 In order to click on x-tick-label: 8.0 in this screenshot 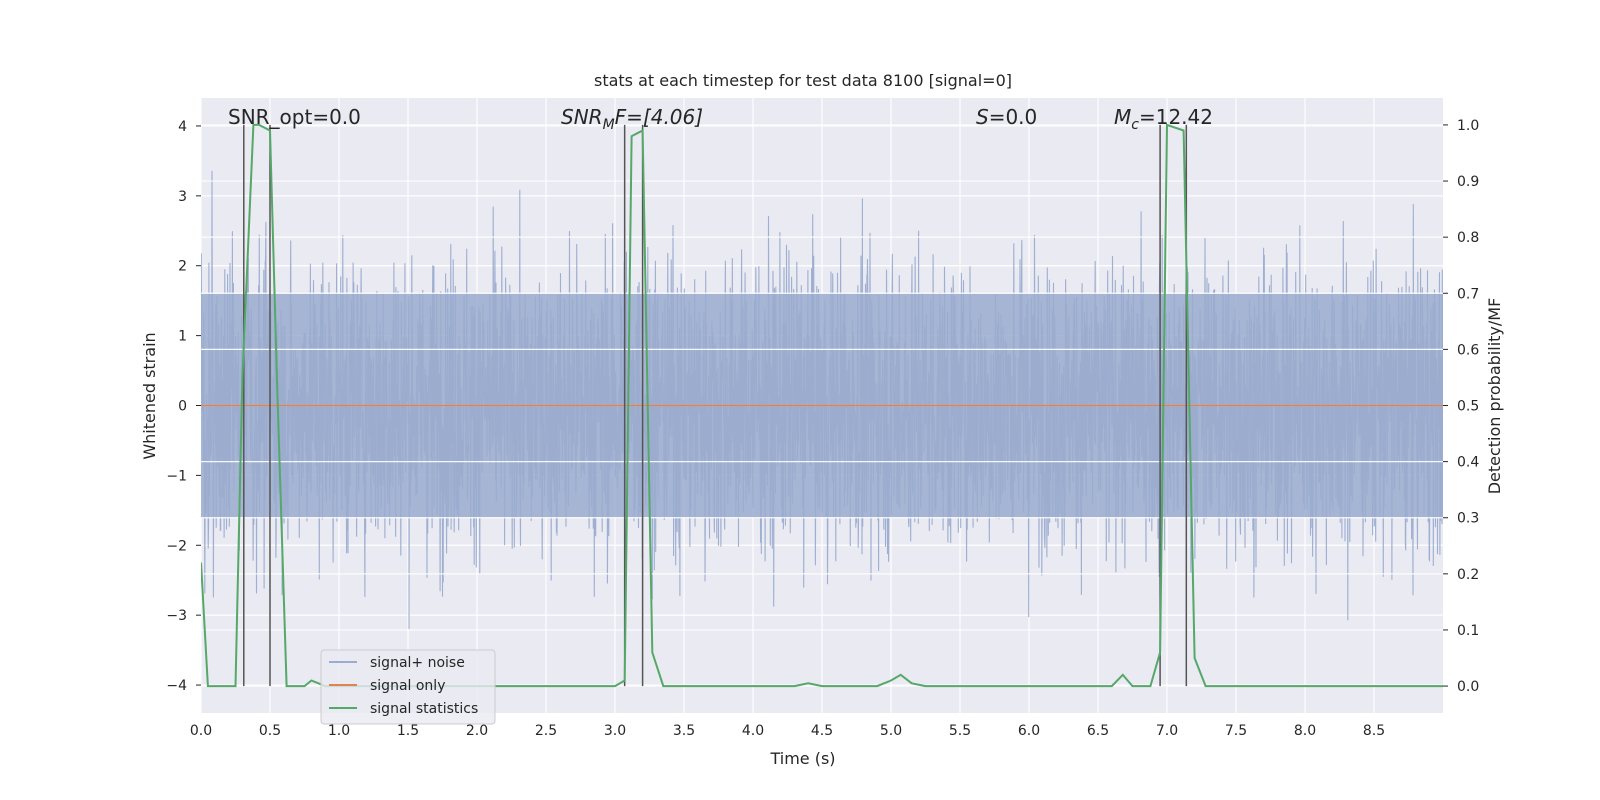, I will do `click(1305, 731)`.